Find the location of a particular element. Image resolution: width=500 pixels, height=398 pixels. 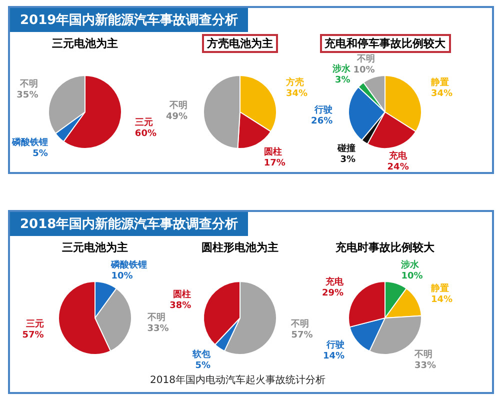

text: 2018年国内新能源汽车事故调查分析 is located at coordinates (129, 224).